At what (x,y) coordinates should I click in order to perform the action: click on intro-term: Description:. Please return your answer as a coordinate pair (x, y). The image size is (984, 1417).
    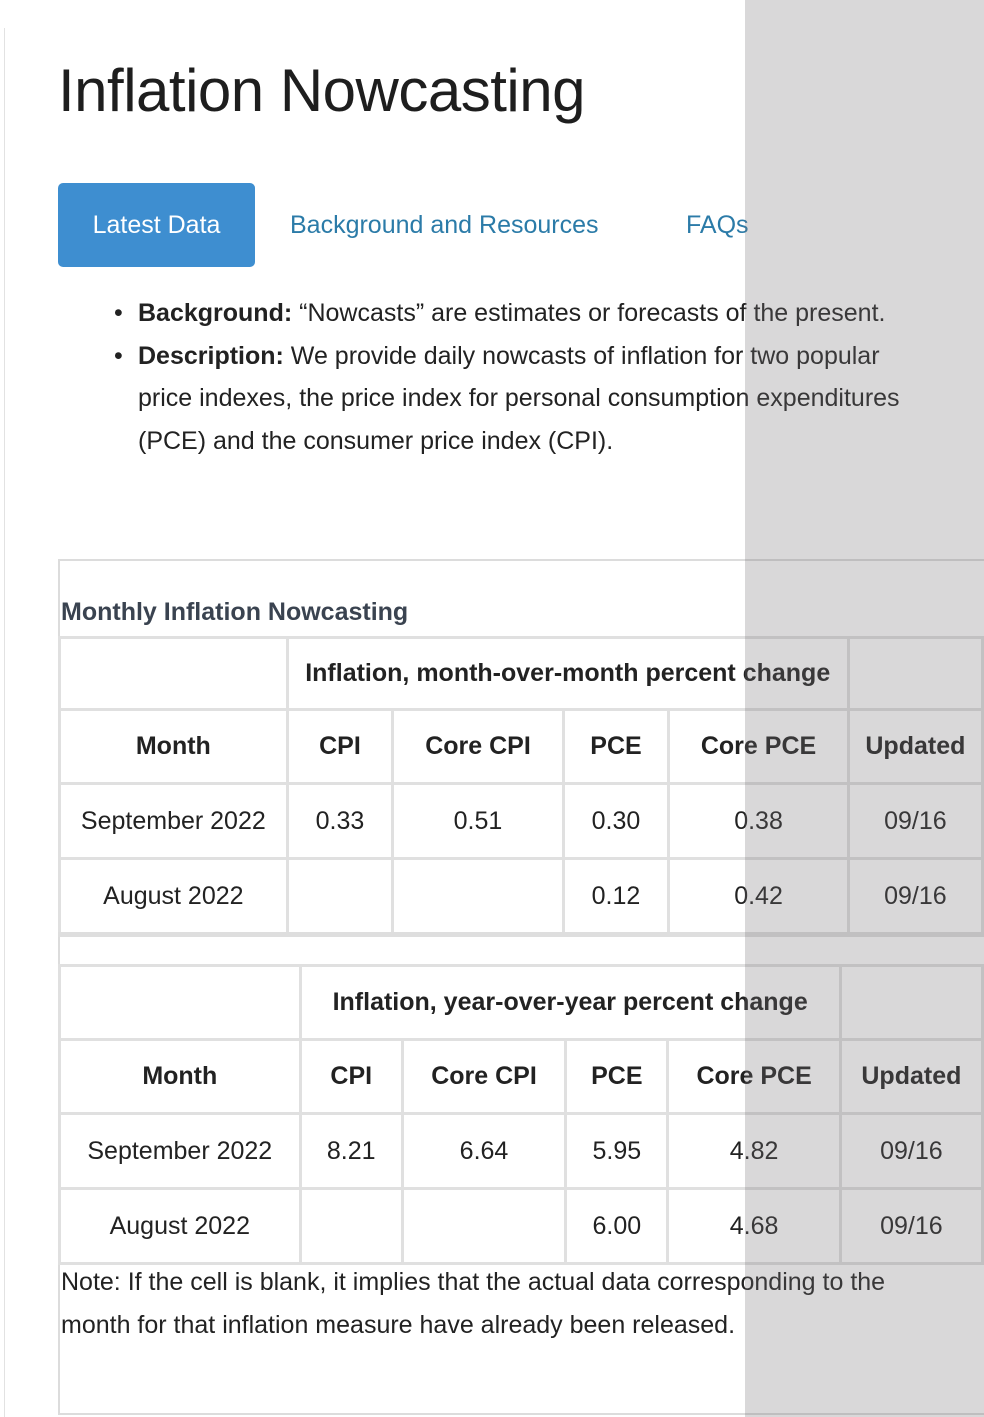
    Looking at the image, I should click on (211, 355).